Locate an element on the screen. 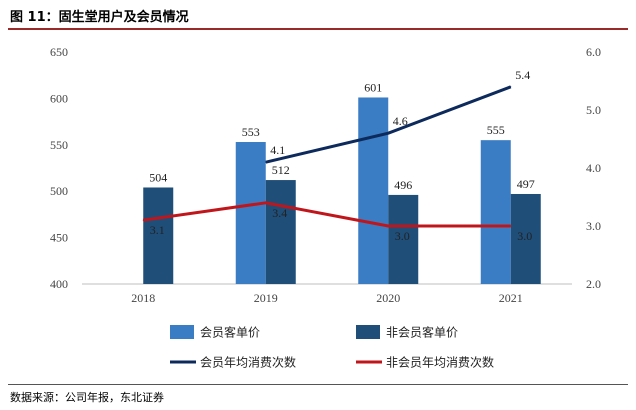 This screenshot has width=636, height=410. line-data-label: 3.4 is located at coordinates (279, 213).